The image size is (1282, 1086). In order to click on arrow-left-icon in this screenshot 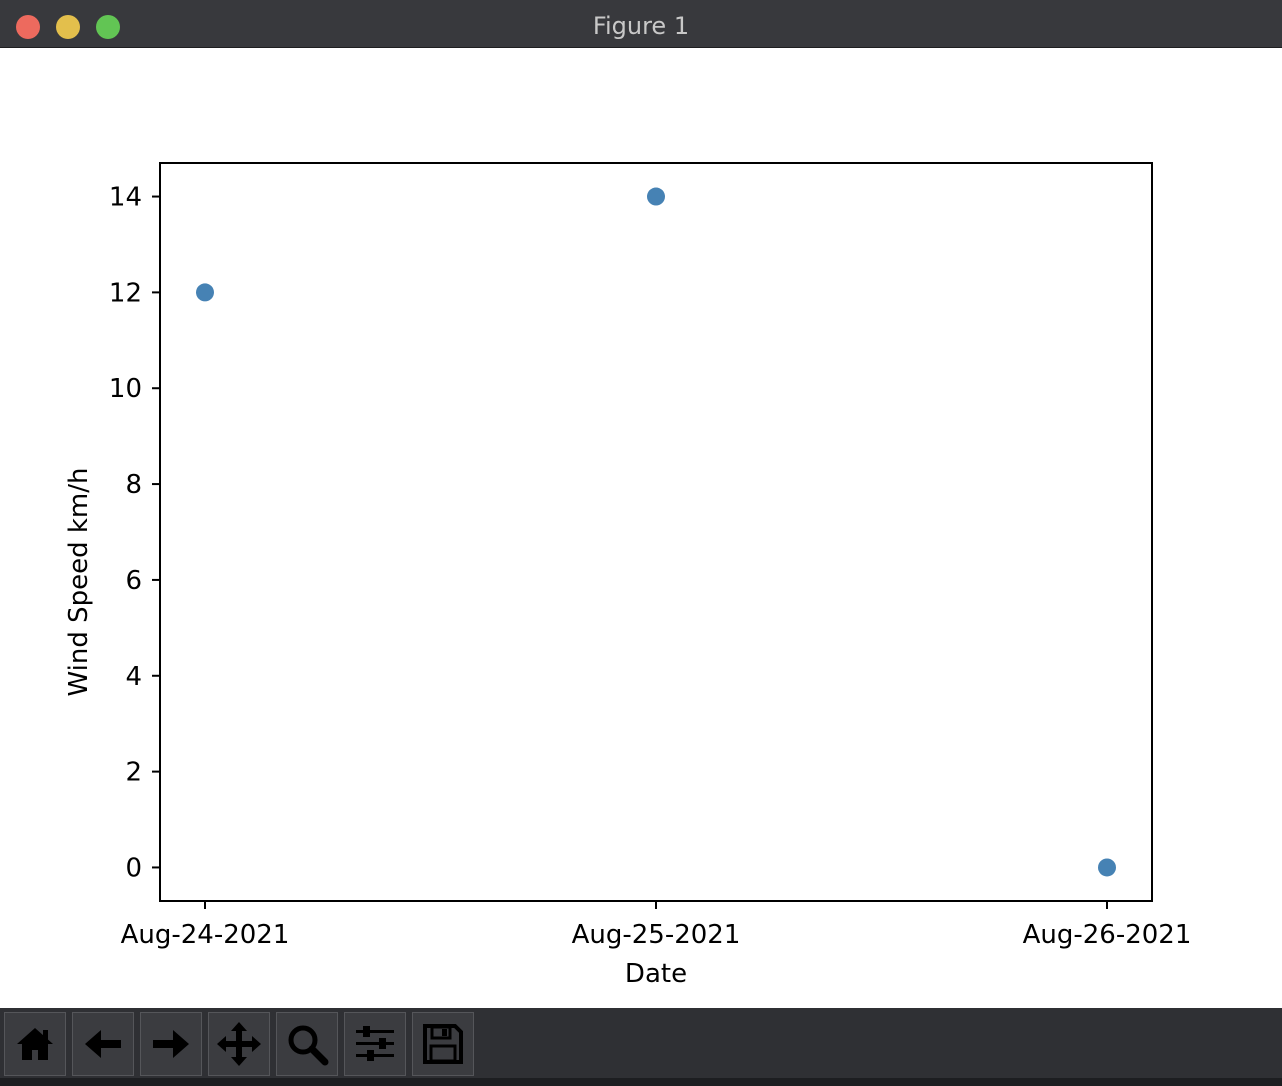, I will do `click(103, 1044)`.